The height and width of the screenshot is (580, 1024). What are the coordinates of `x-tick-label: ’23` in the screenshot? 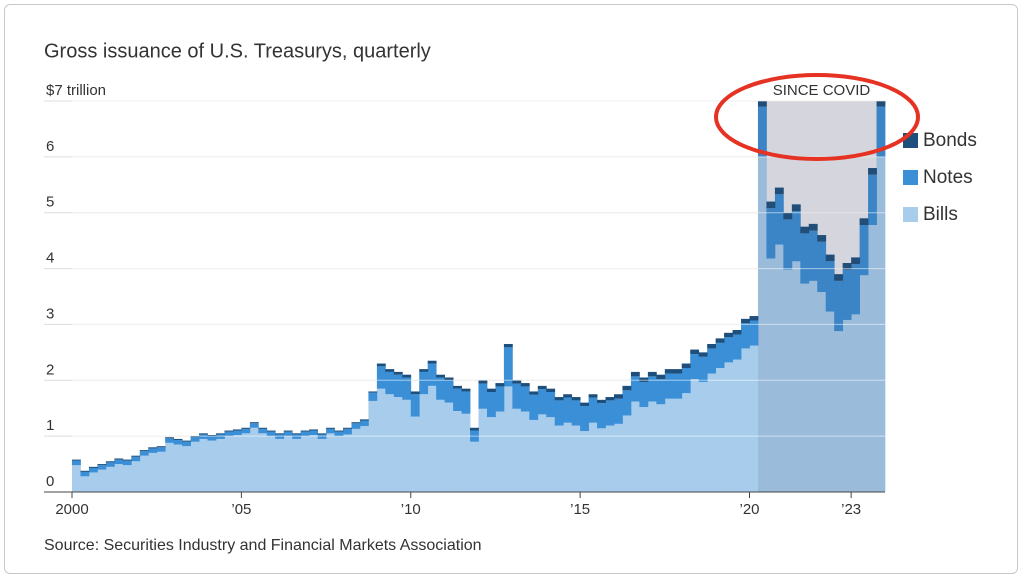 It's located at (851, 509).